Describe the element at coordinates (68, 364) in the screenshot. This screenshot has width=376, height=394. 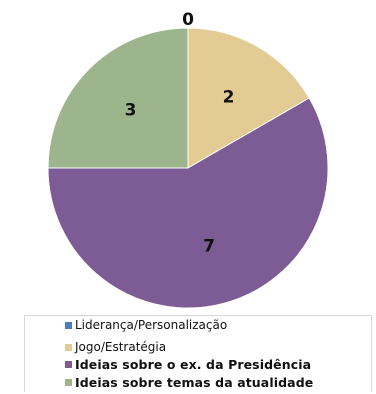
I see `legend-swatch-presidencia` at that location.